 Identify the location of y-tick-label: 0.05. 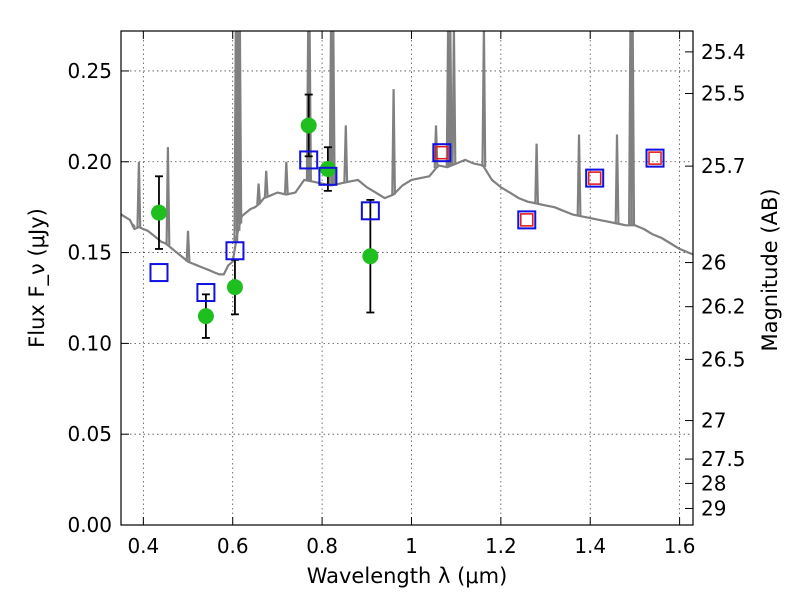
(89, 434).